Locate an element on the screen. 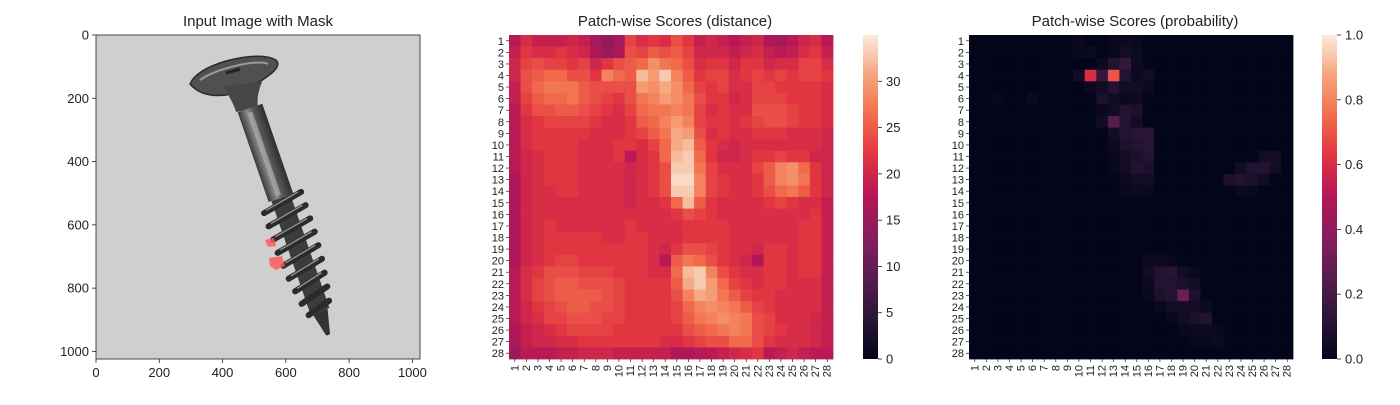 This screenshot has width=1400, height=405. probability-heatmap-x-label: 21 is located at coordinates (1207, 371).